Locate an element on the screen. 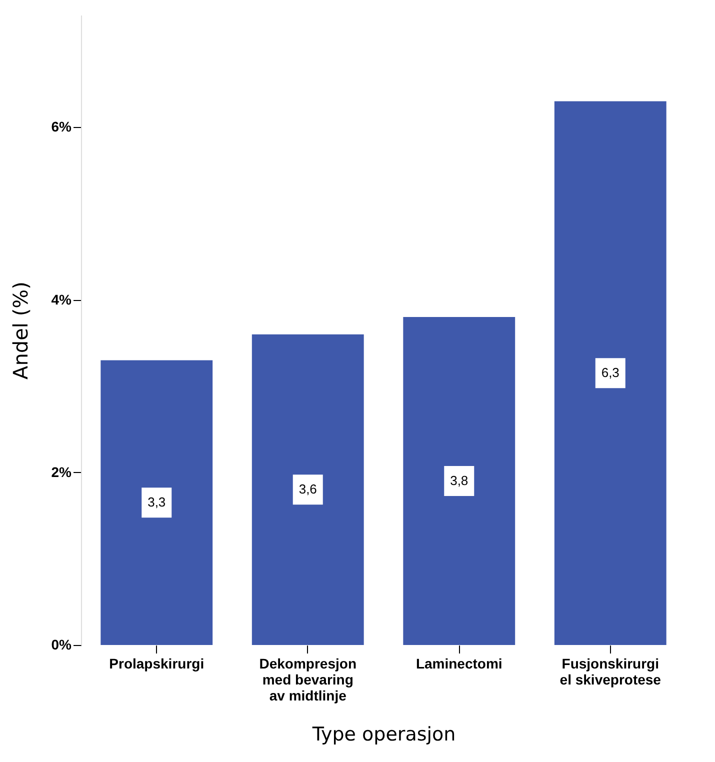 The height and width of the screenshot is (762, 715). data-label: 6,3 is located at coordinates (610, 372).